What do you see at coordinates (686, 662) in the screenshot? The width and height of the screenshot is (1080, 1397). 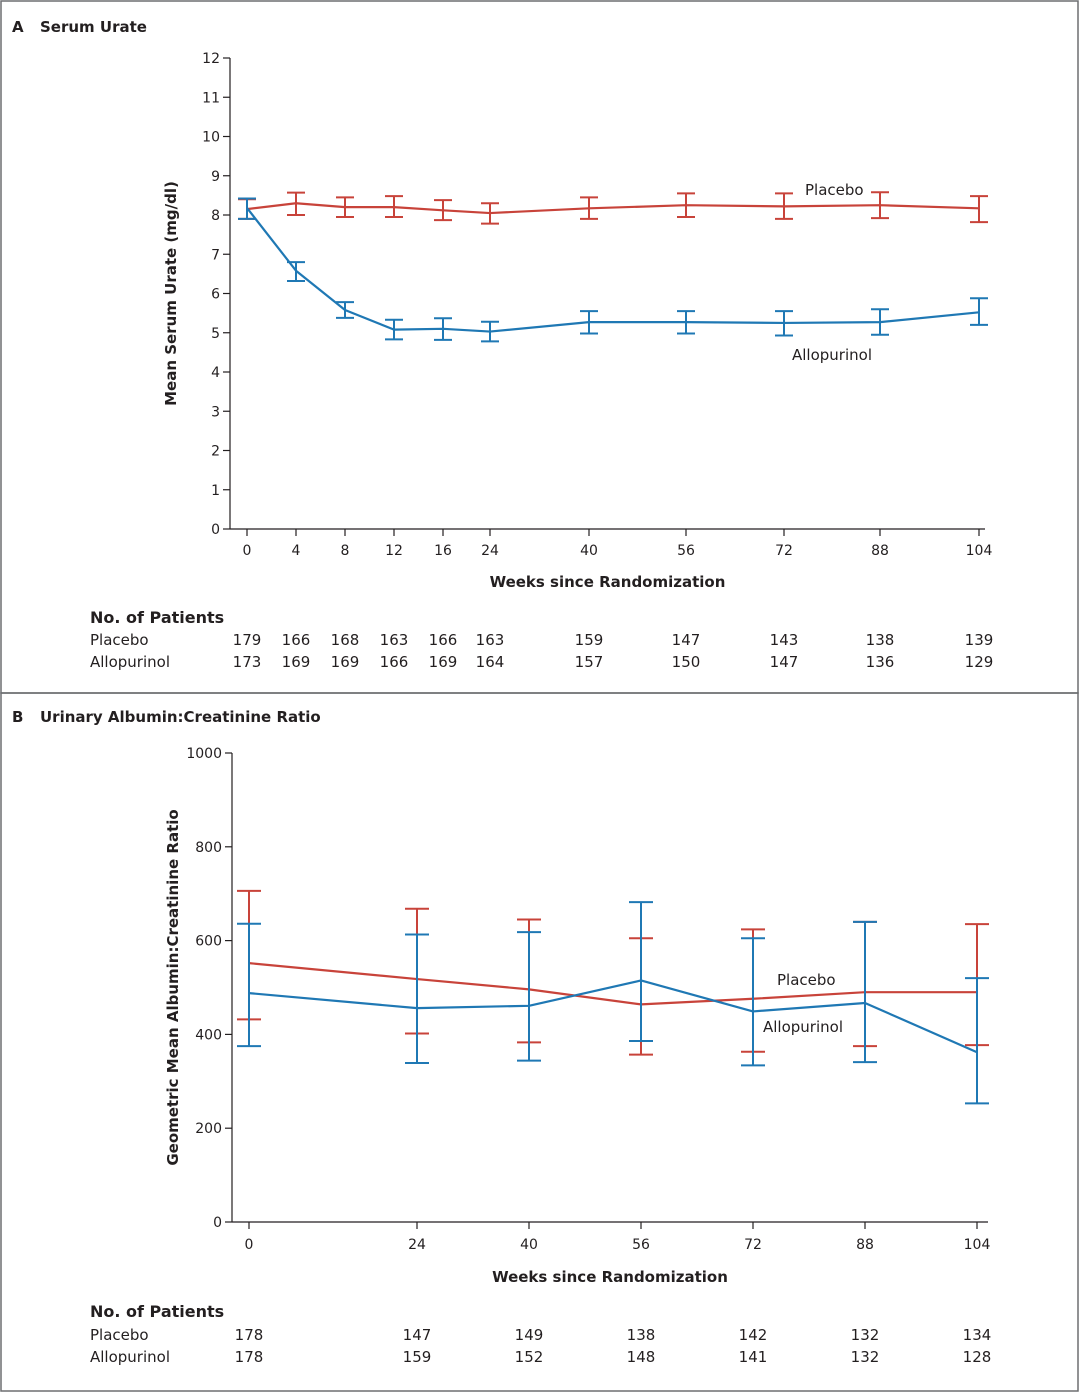 I see `patients-count: 150` at bounding box center [686, 662].